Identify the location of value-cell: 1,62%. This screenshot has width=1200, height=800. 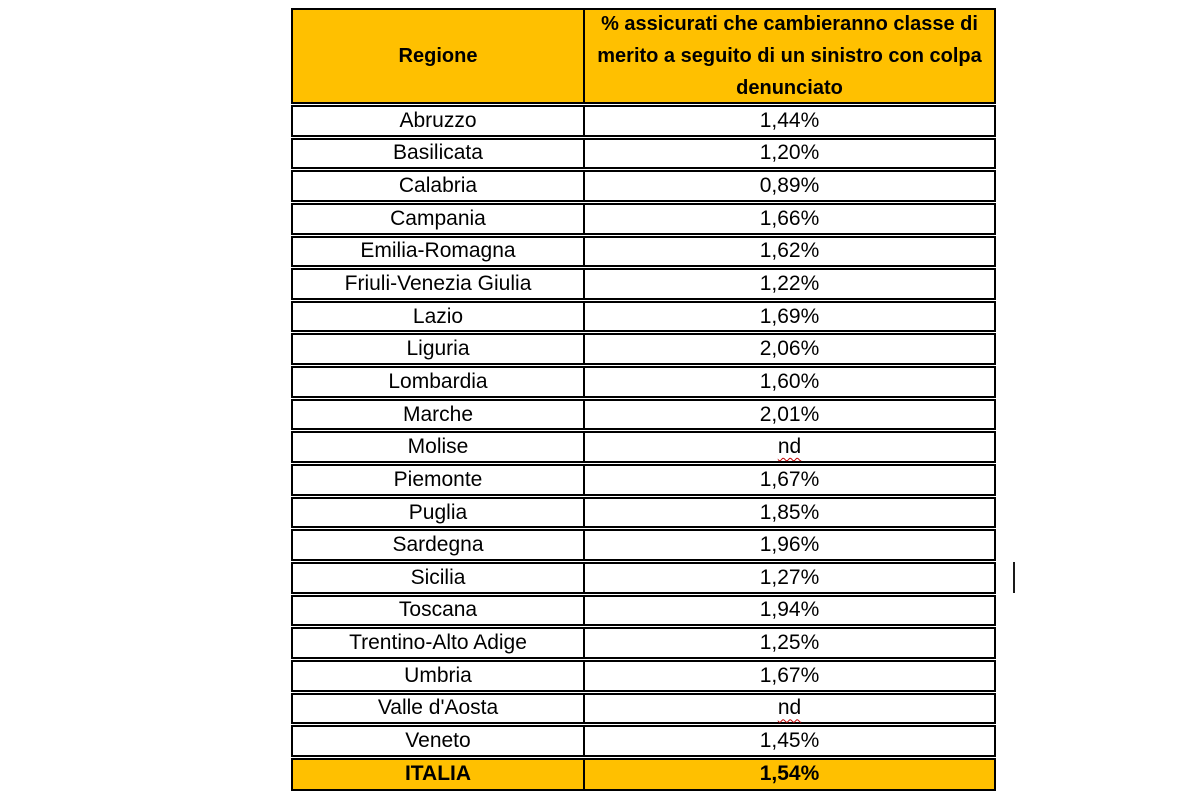
(789, 252).